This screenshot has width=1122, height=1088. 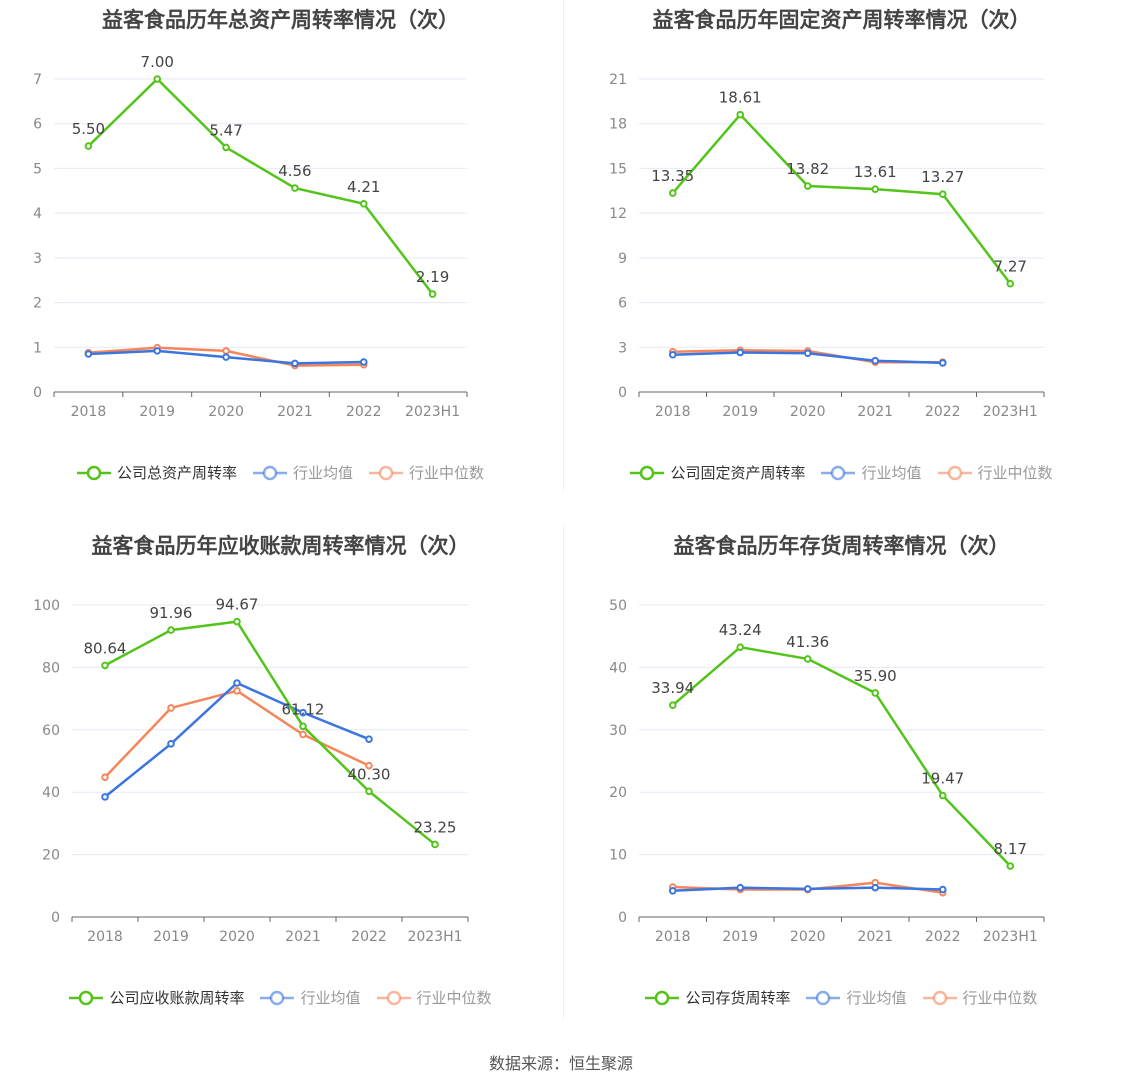 I want to click on data-label: 23.25, so click(x=435, y=827).